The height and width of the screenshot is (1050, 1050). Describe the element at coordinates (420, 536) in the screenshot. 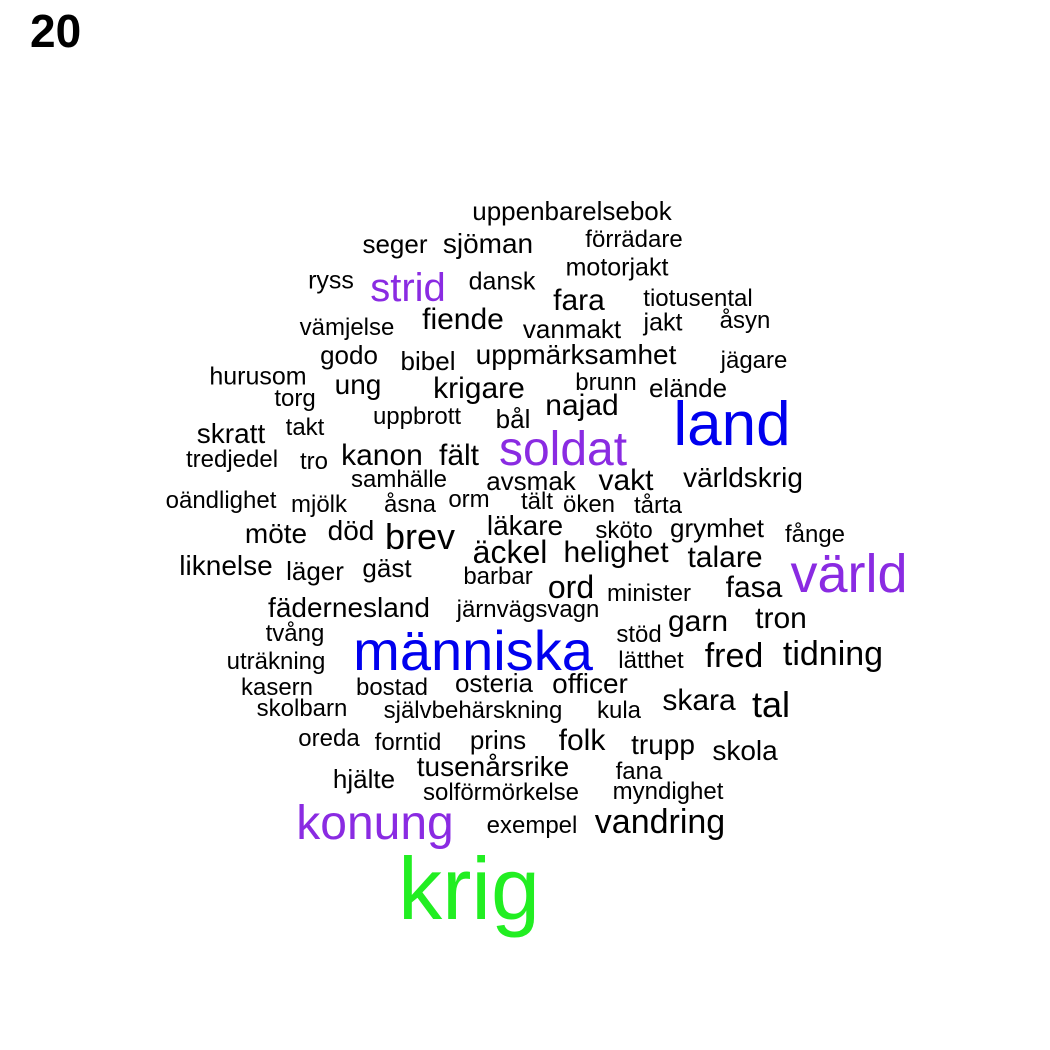

I see `word-brev: brev` at that location.